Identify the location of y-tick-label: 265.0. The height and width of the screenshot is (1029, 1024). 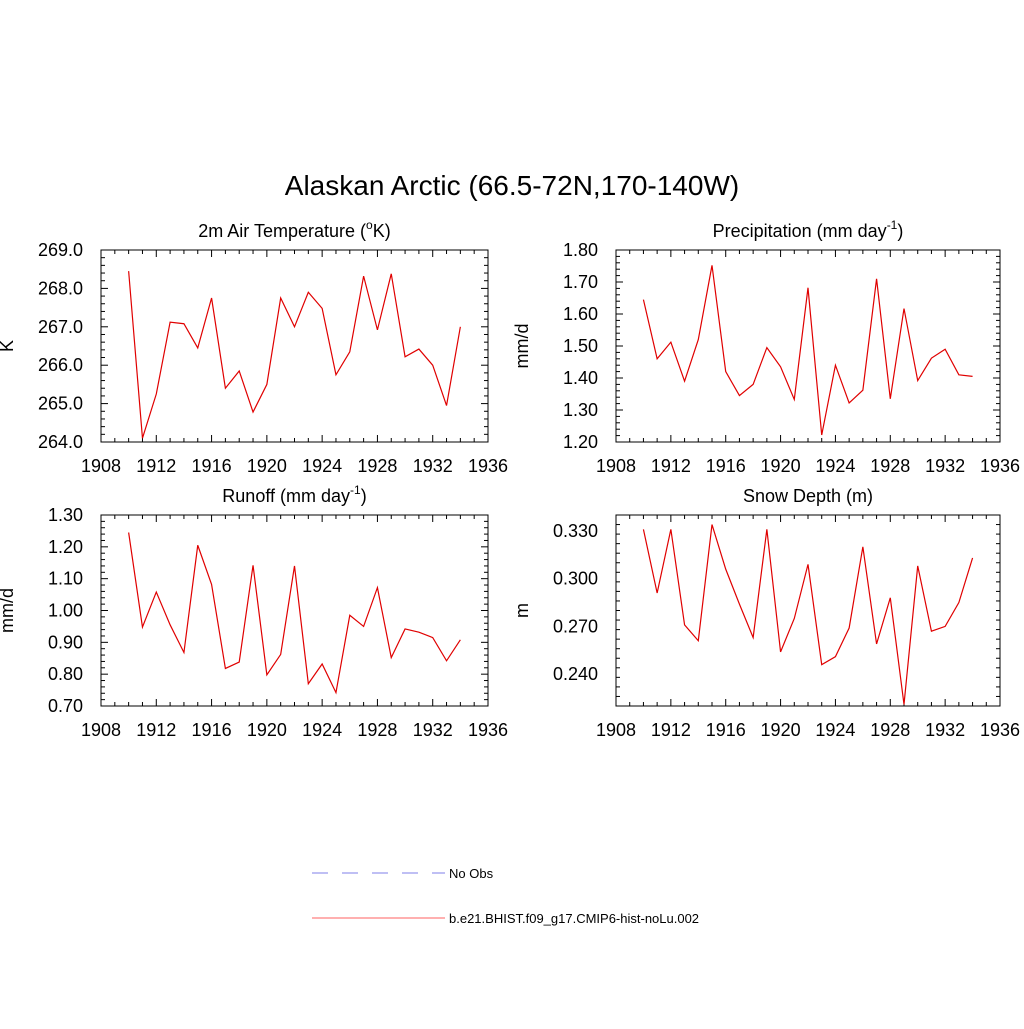
(60, 404).